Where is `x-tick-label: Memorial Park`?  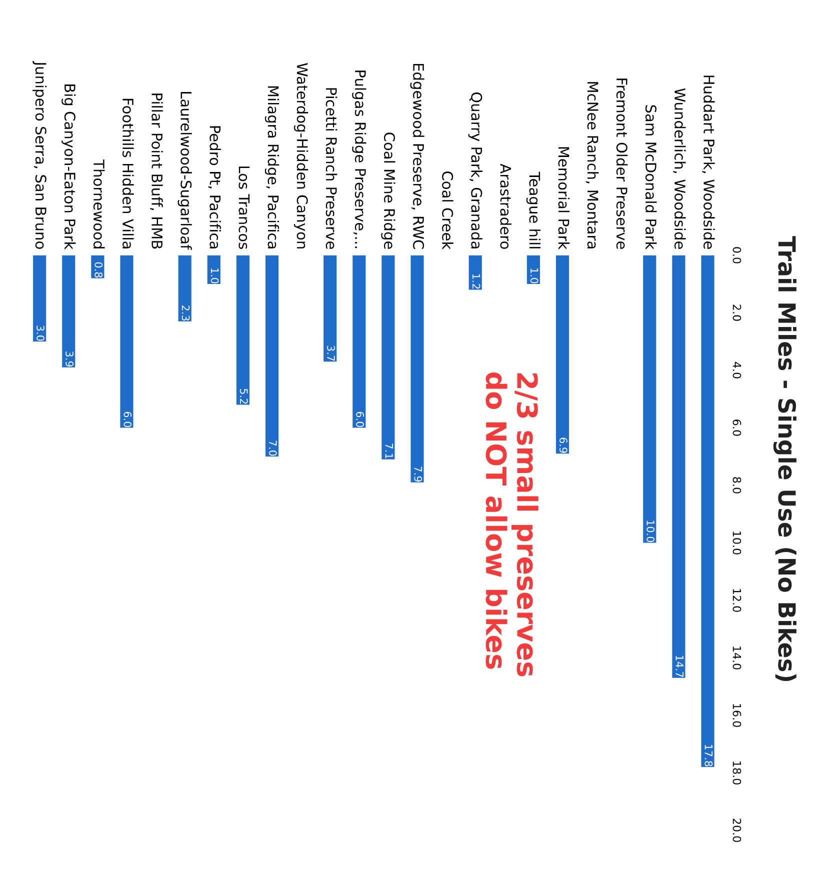 x-tick-label: Memorial Park is located at coordinates (564, 198).